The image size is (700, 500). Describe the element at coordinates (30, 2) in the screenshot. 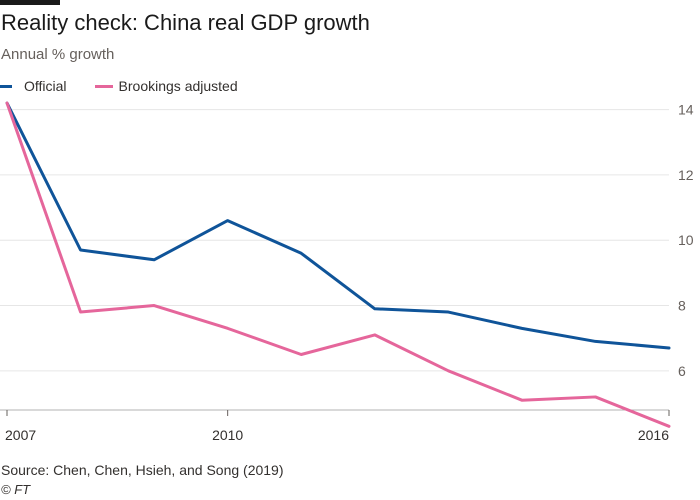

I see `top-accent-bar` at that location.